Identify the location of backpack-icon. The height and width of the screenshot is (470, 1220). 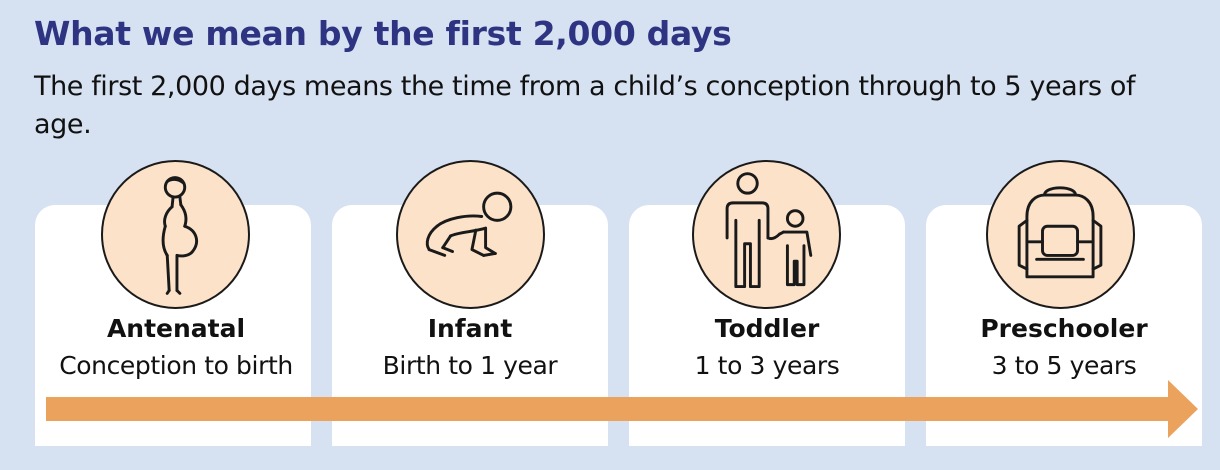
(1060, 234).